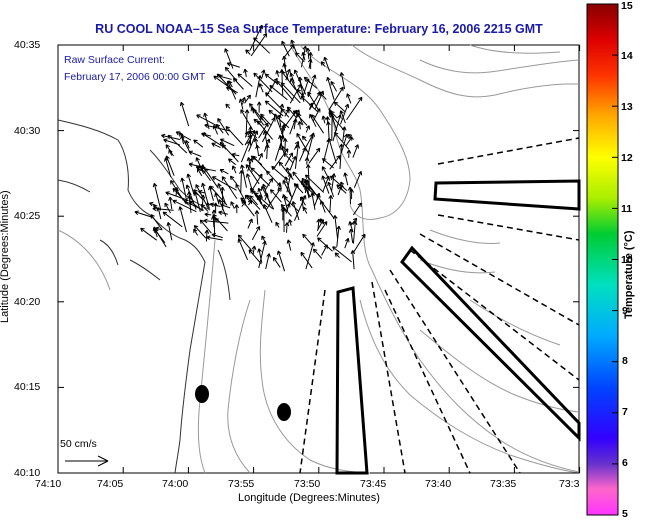 Image resolution: width=651 pixels, height=520 pixels. What do you see at coordinates (27, 387) in the screenshot?
I see `y-tick-label: 40:15` at bounding box center [27, 387].